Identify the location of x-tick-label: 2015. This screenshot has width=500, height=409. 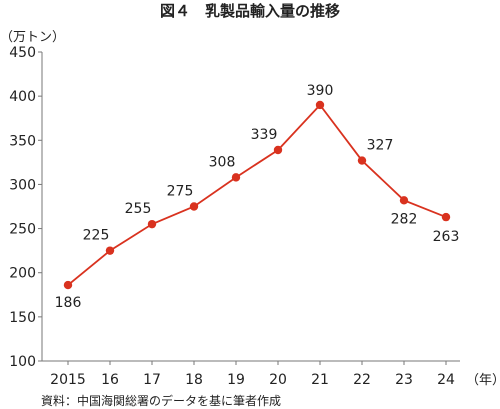
(68, 380).